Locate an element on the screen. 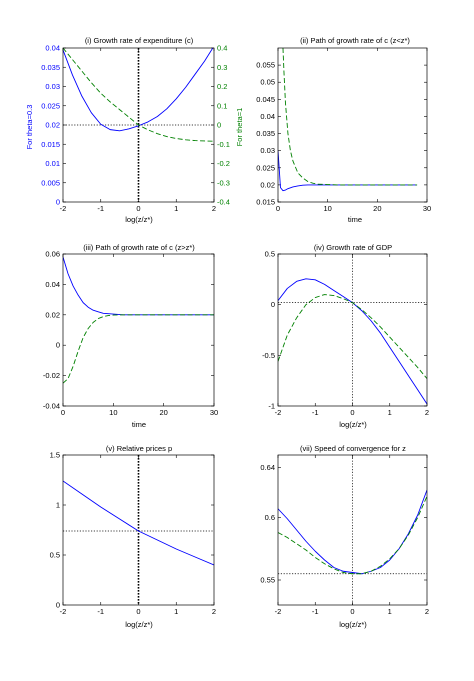  y2-tick-label: 0.1 is located at coordinates (222, 105).